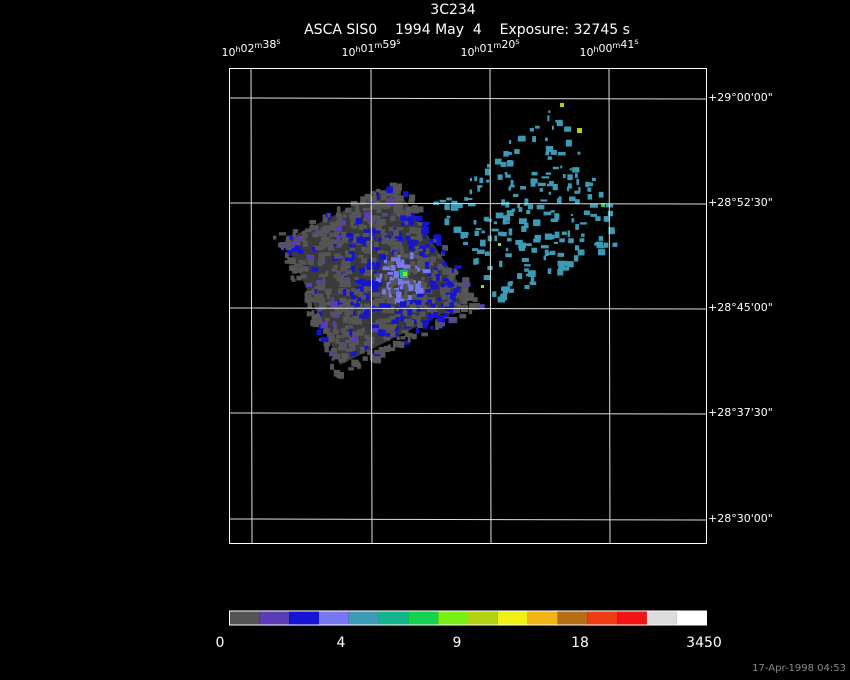 The width and height of the screenshot is (850, 680). Describe the element at coordinates (517, 41) in the screenshot. I see `ra-unit: s` at that location.